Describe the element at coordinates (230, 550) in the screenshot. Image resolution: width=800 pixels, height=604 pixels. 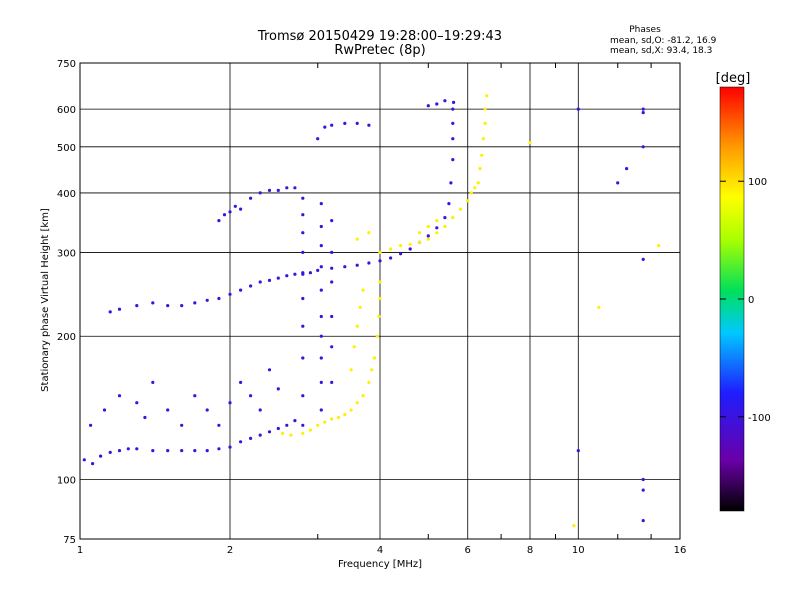
I see `x-tick-label: 2` at that location.